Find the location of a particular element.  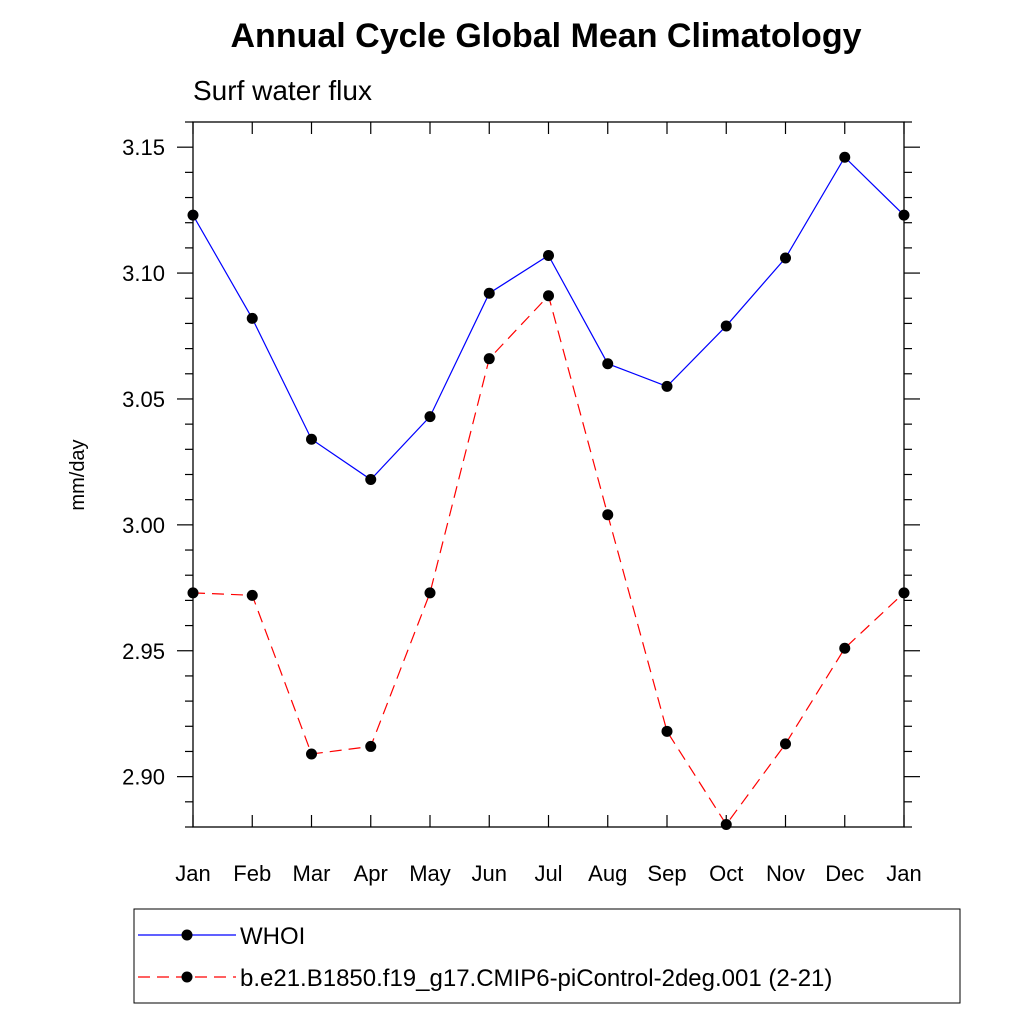

x-tick-label: Sep is located at coordinates (666, 873).